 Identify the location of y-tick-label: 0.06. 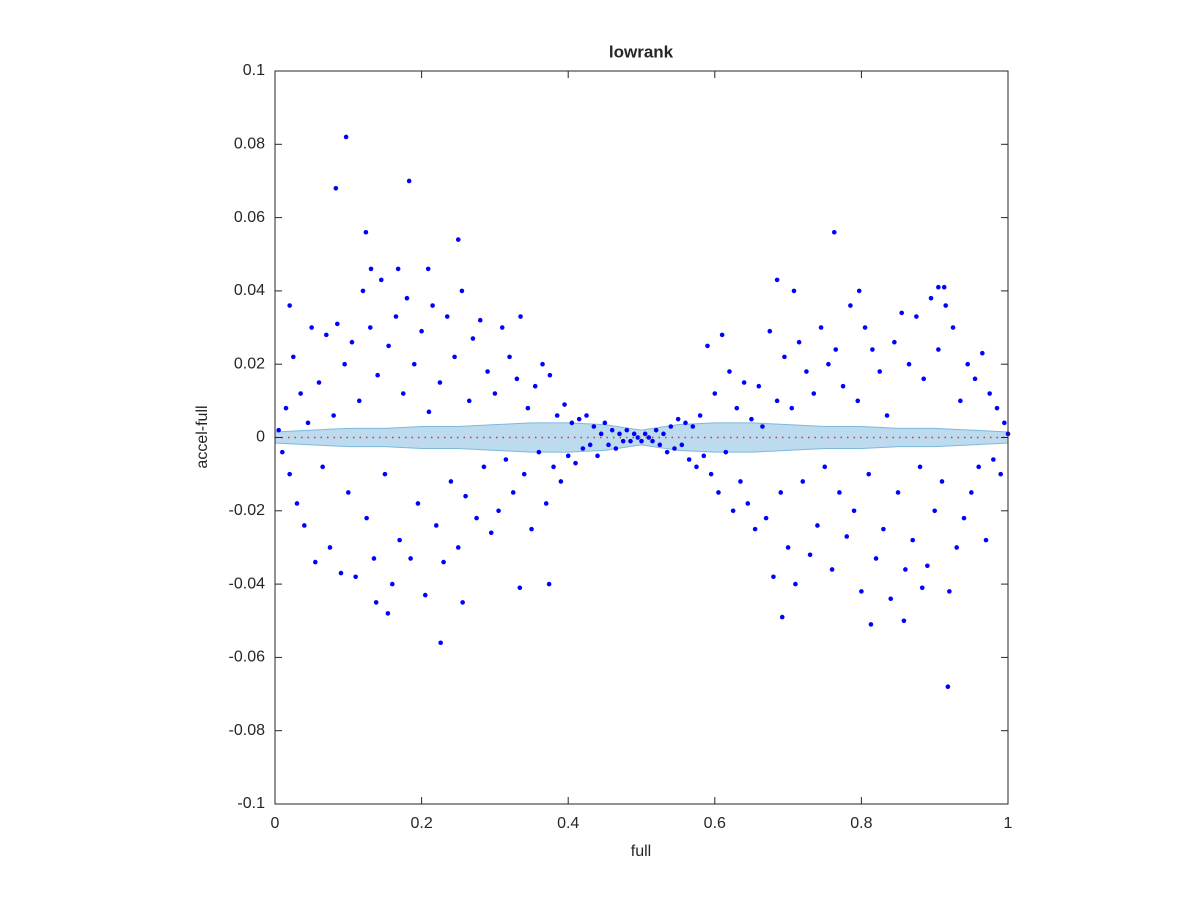
(249, 217).